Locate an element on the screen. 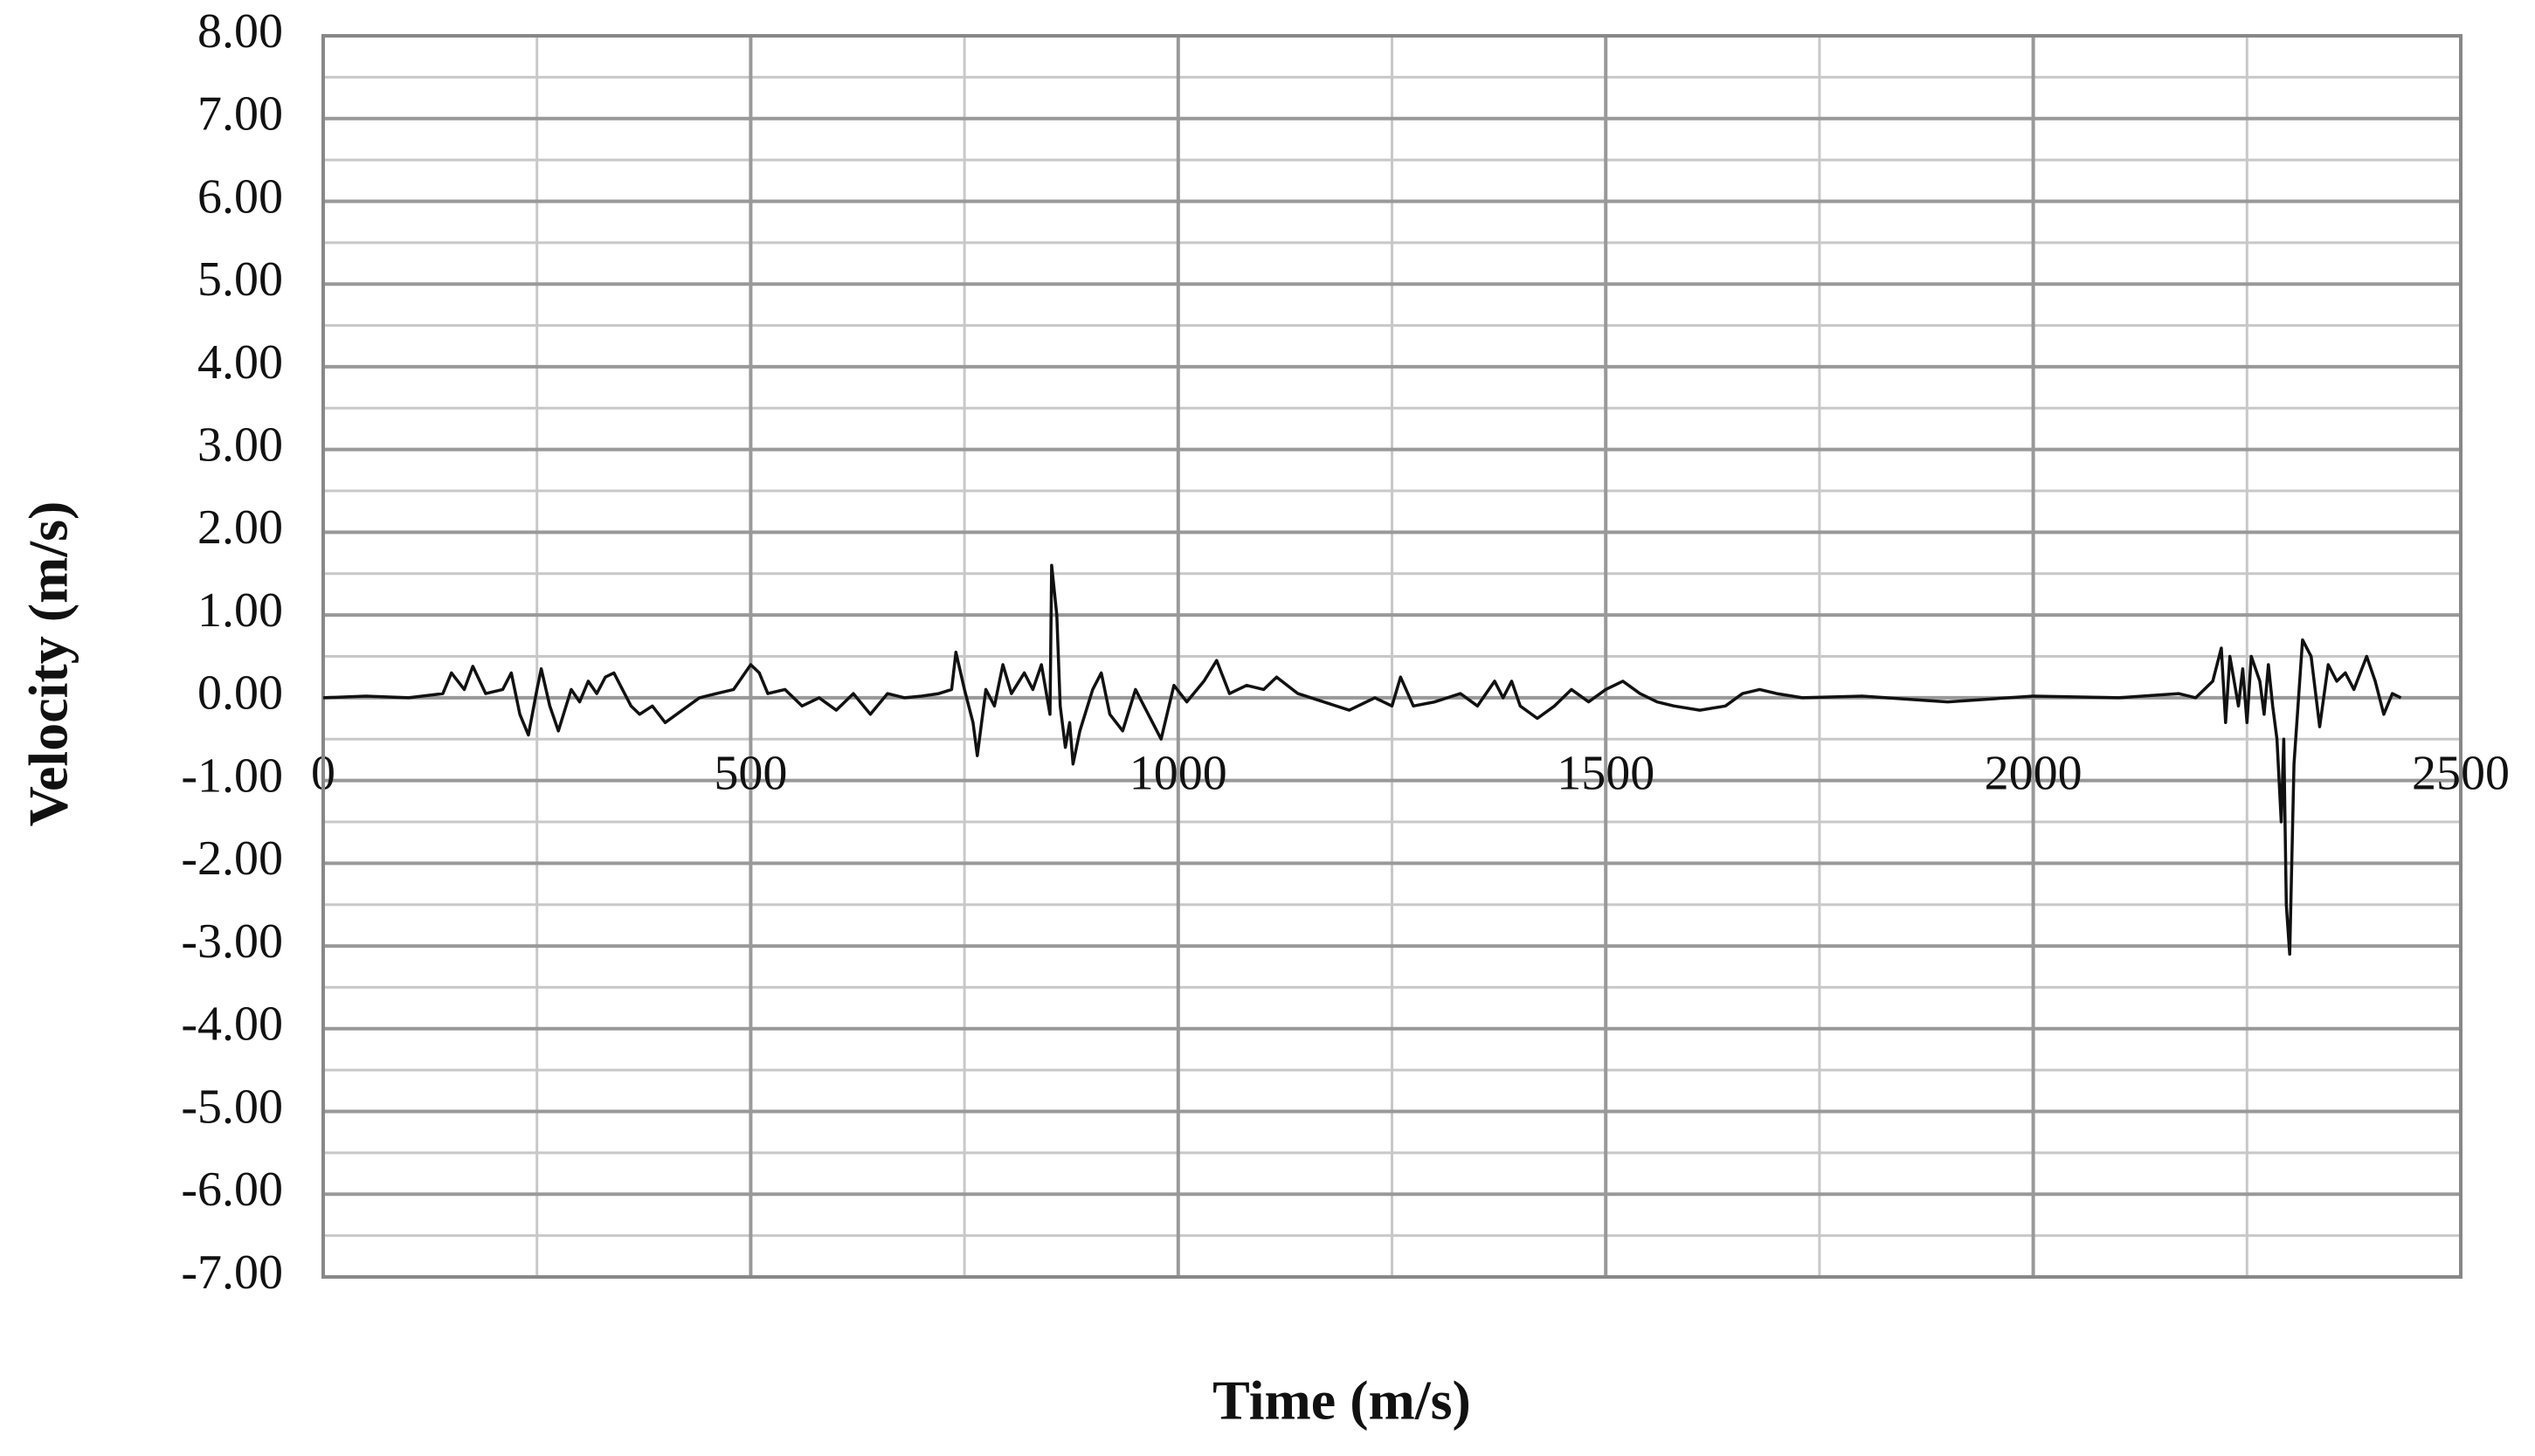  y-tick-label: -3.00 is located at coordinates (232, 941).